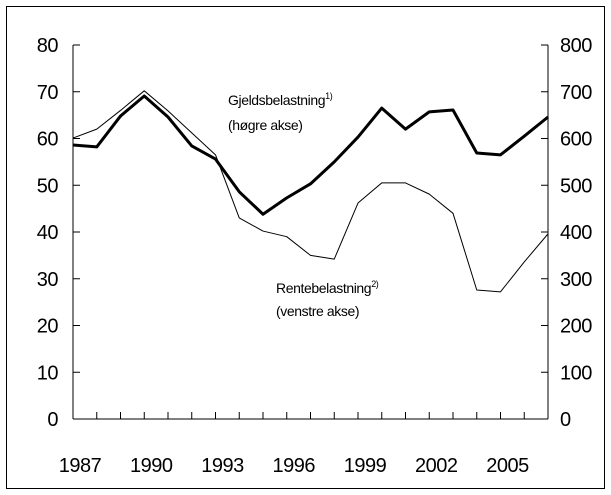 The image size is (611, 495). I want to click on y-tick-label: 50, so click(48, 186).